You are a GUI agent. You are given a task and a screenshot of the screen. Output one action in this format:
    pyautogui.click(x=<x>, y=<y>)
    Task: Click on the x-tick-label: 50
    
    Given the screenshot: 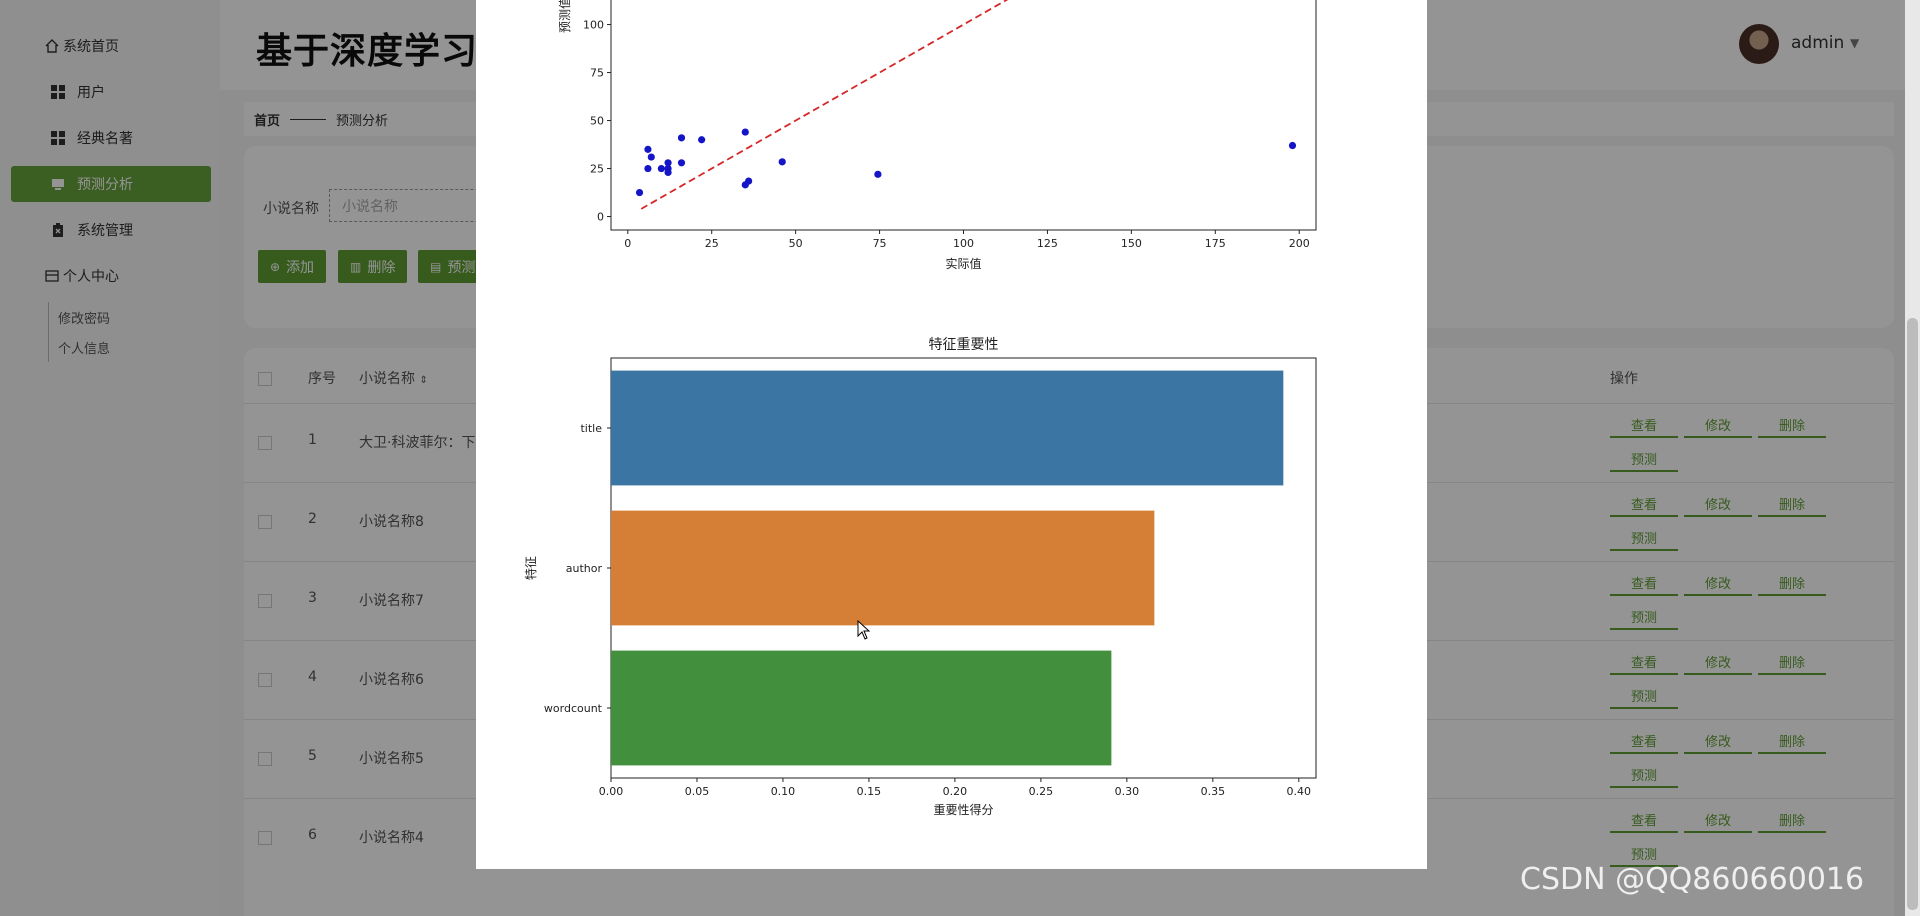 What is the action you would take?
    pyautogui.click(x=796, y=243)
    